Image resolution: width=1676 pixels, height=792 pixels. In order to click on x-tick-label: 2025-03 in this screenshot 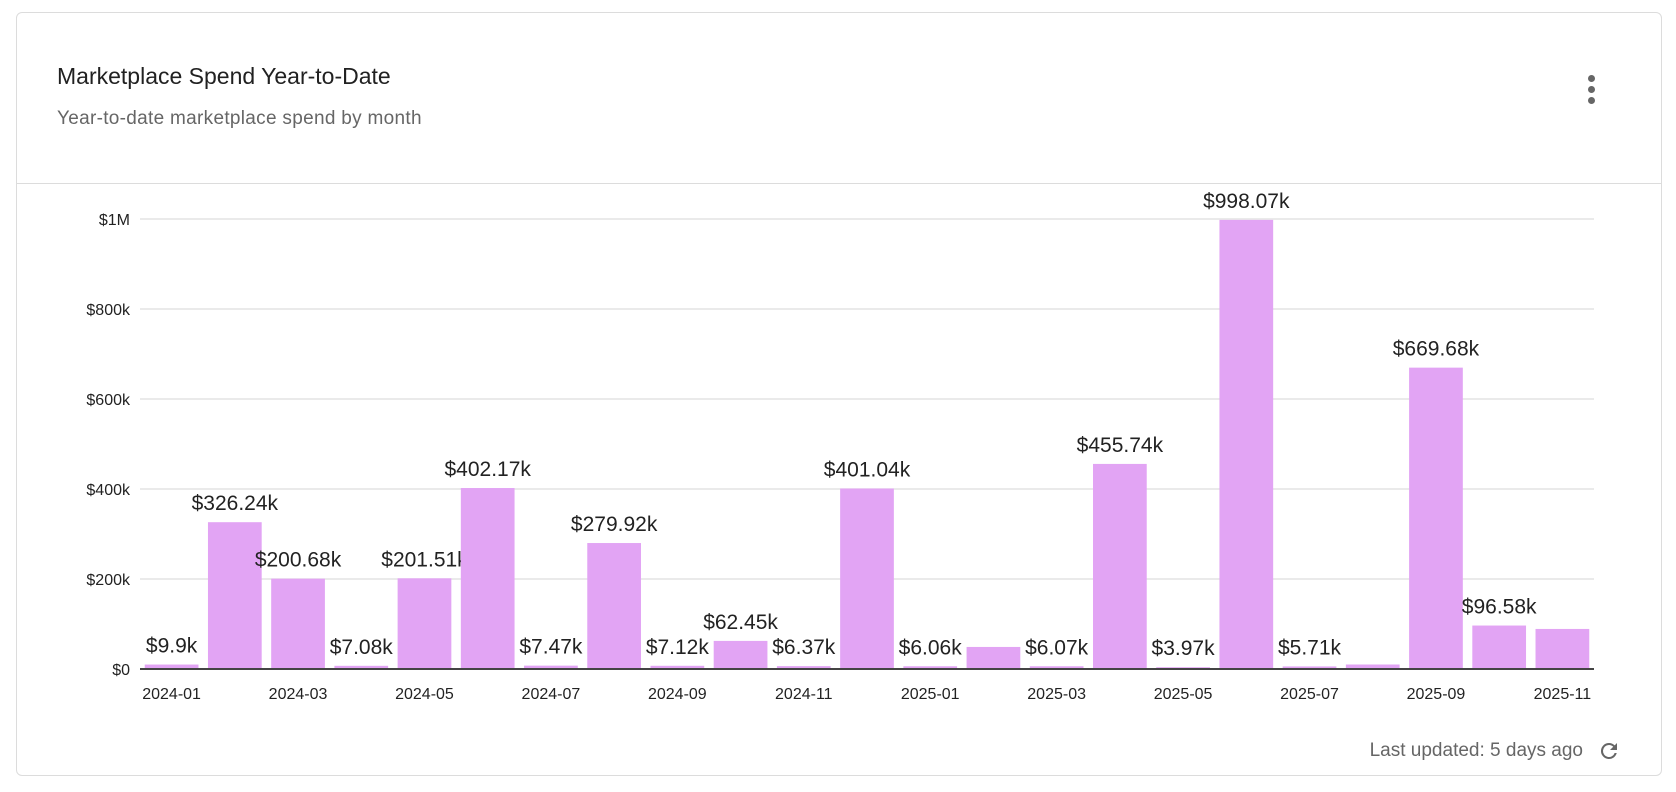, I will do `click(1056, 694)`.